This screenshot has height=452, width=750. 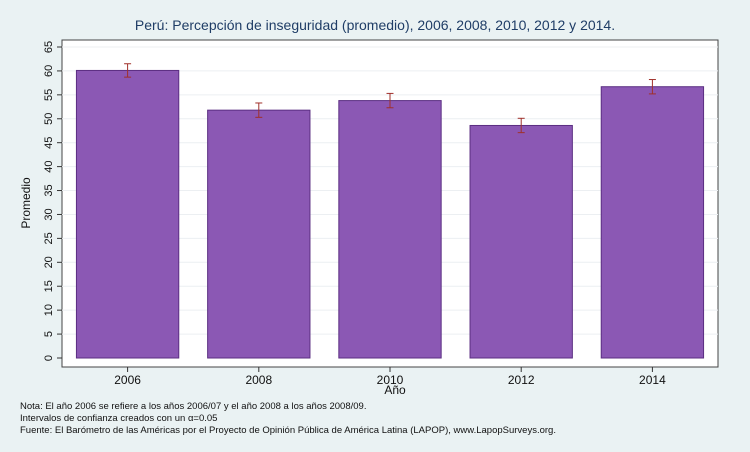 I want to click on y-tick-label: 10, so click(x=49, y=310).